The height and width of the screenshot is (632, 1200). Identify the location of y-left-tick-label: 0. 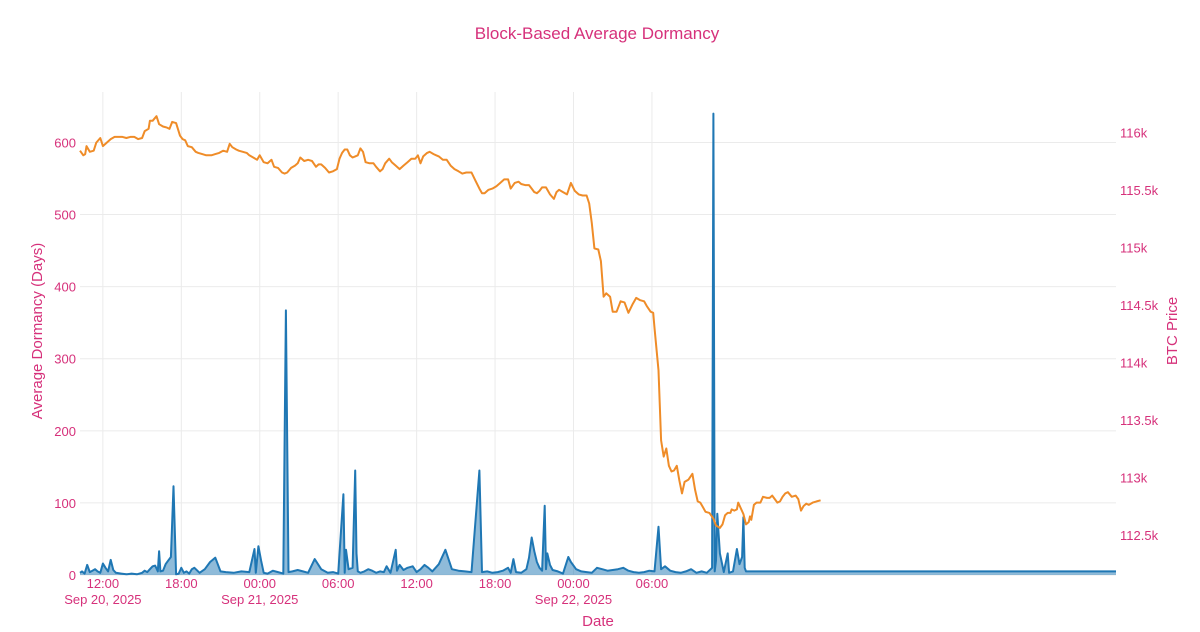
(72, 575).